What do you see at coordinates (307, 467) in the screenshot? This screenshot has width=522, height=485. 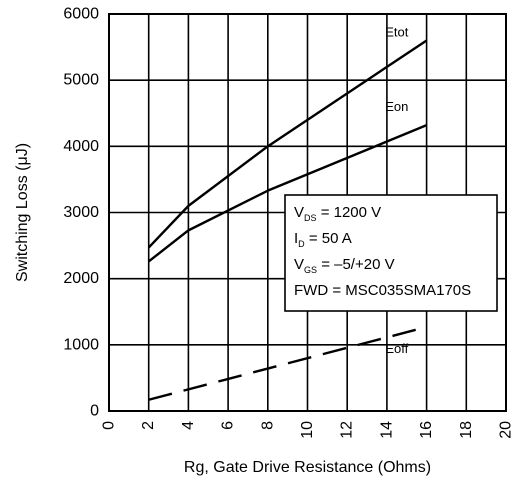 I see `x-axis-label: Rg, Gate Drive Resistance (Ohms)` at bounding box center [307, 467].